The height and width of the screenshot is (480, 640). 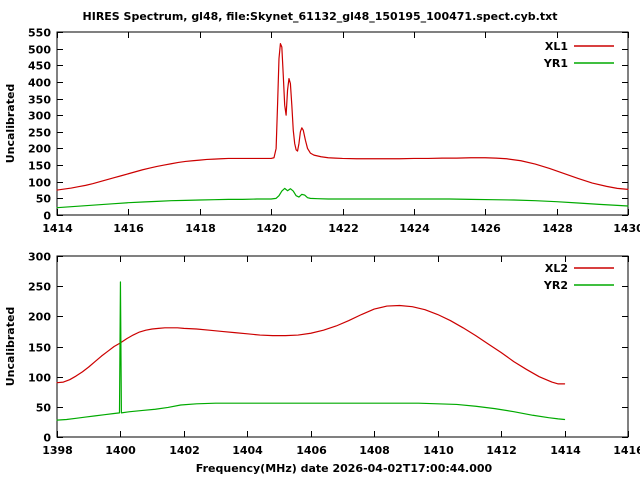 What do you see at coordinates (555, 63) in the screenshot?
I see `legend-label-yr1: YR1` at bounding box center [555, 63].